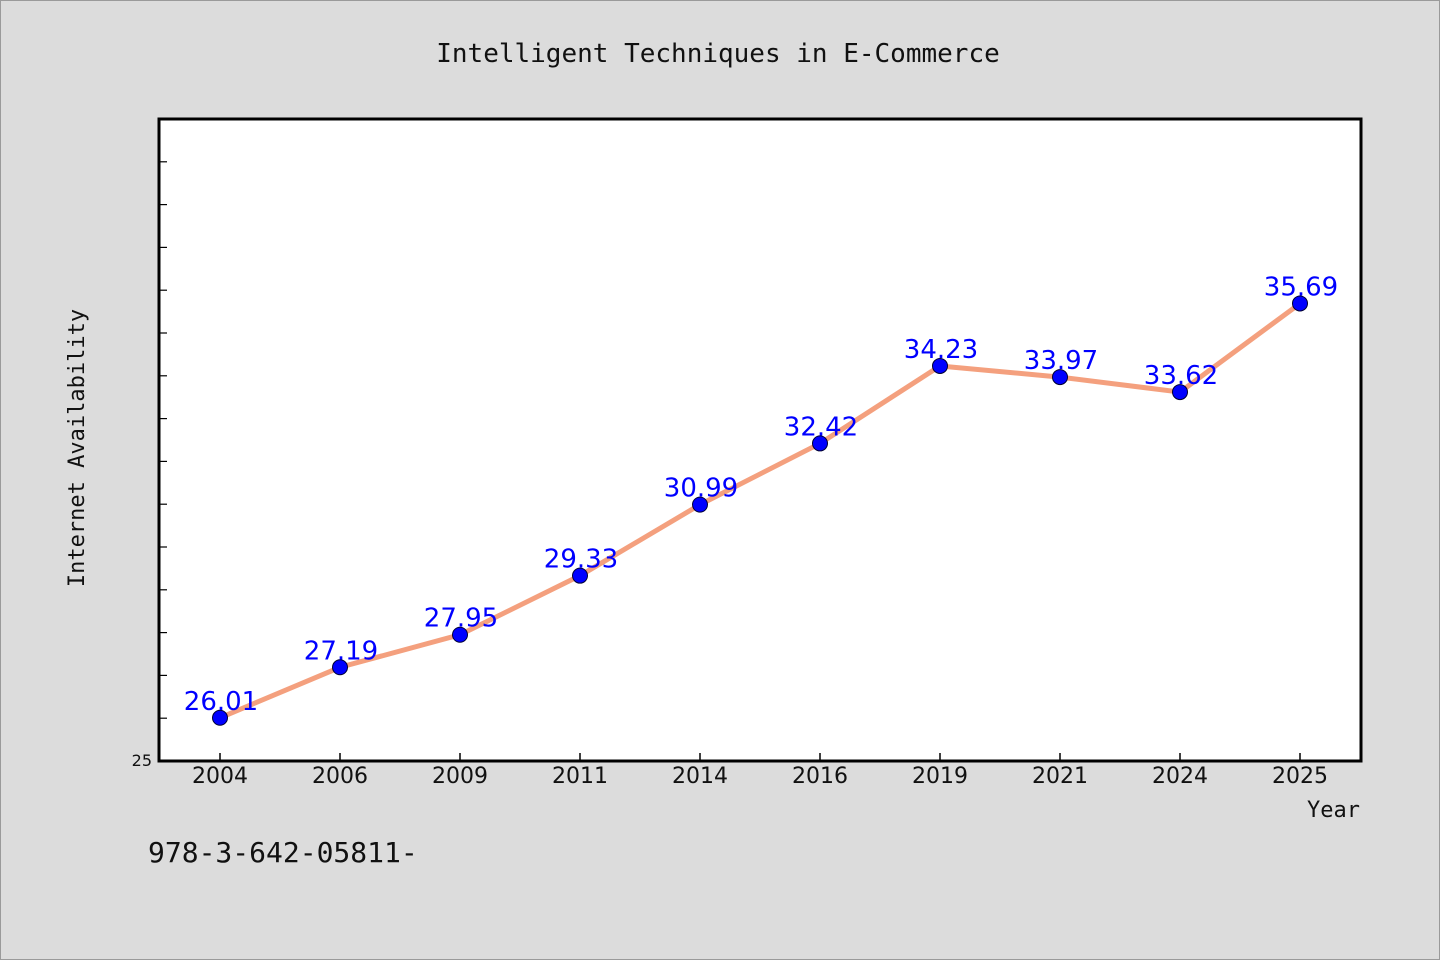 This screenshot has height=960, width=1440. I want to click on x-tick-label: 2025, so click(1300, 776).